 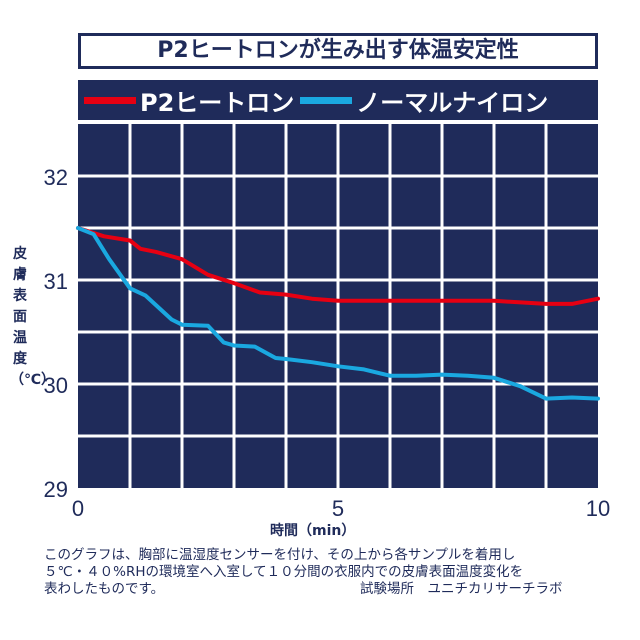 I want to click on y-tick-label: 29, so click(x=56, y=489).